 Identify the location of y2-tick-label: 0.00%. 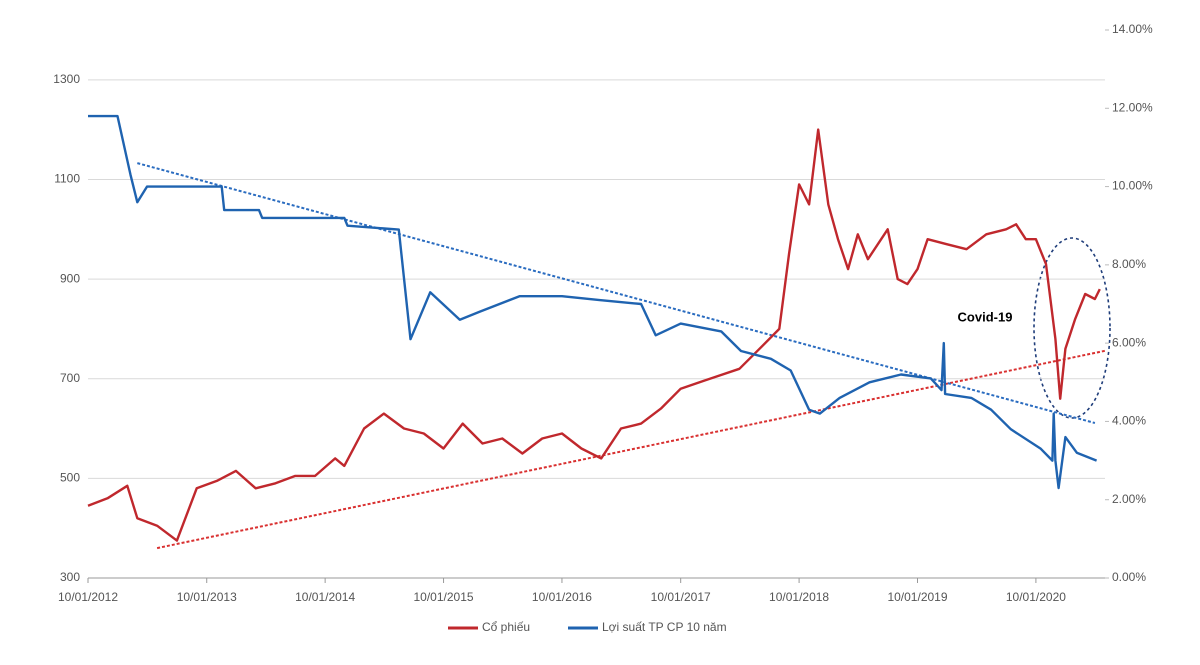
(1129, 577).